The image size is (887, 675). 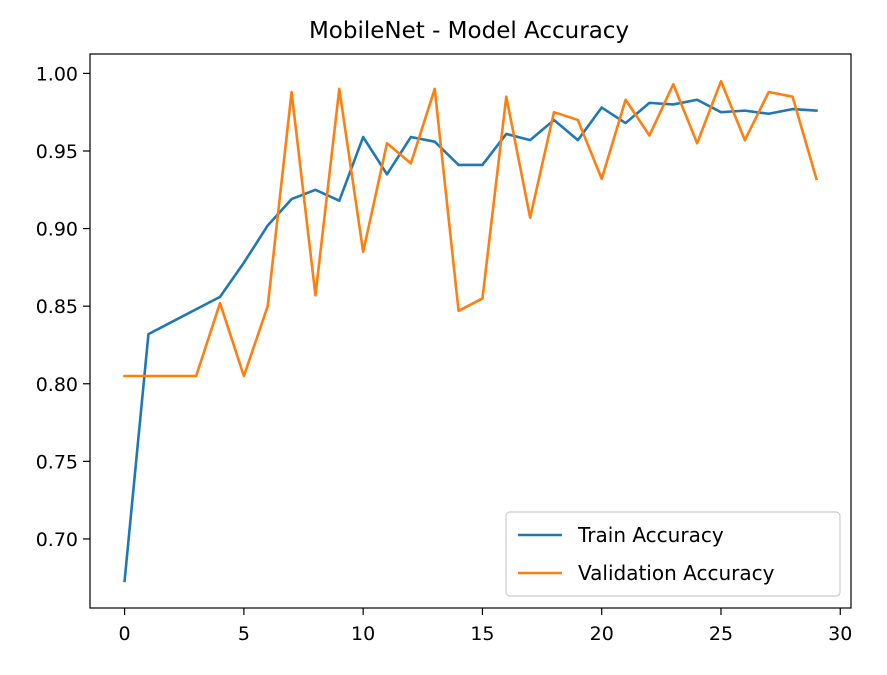 What do you see at coordinates (57, 540) in the screenshot?
I see `y-tick-label: 0.70` at bounding box center [57, 540].